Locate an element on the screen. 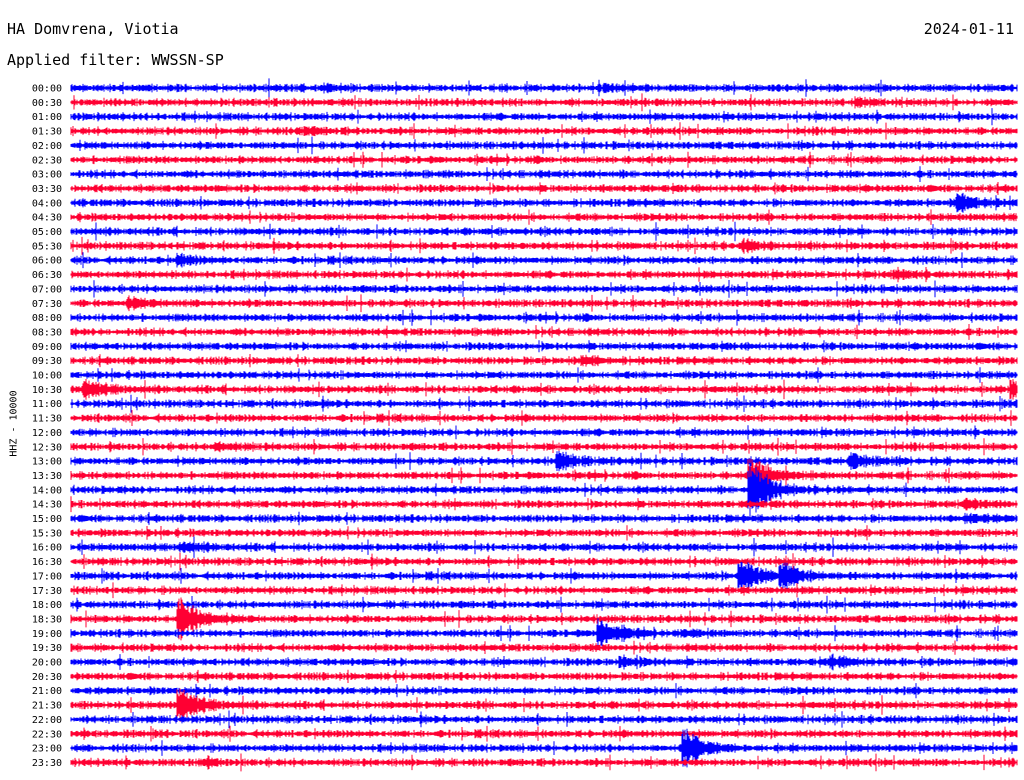  row-time-label: 04:30 is located at coordinates (47, 218).